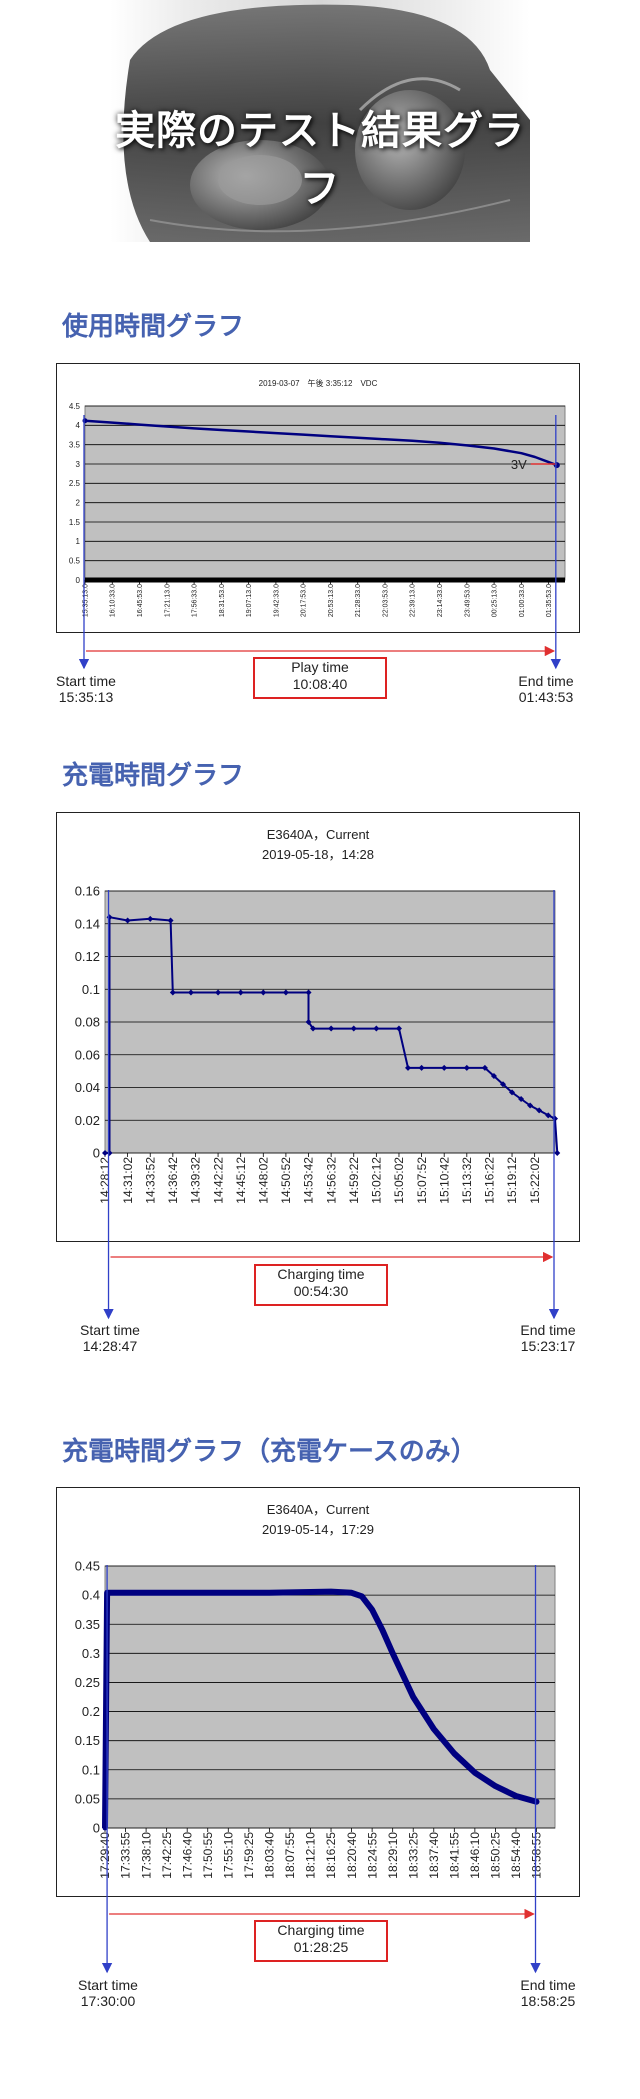  I want to click on x-tick-label: 14:31:02, so click(128, 1180).